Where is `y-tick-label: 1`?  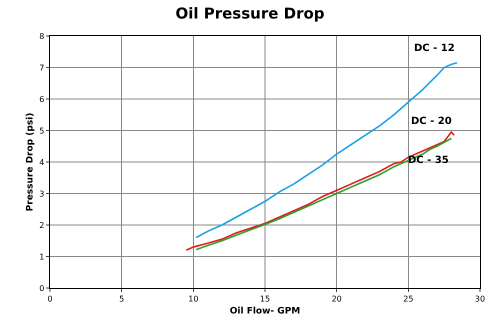
y-tick-label: 1 is located at coordinates (41, 257).